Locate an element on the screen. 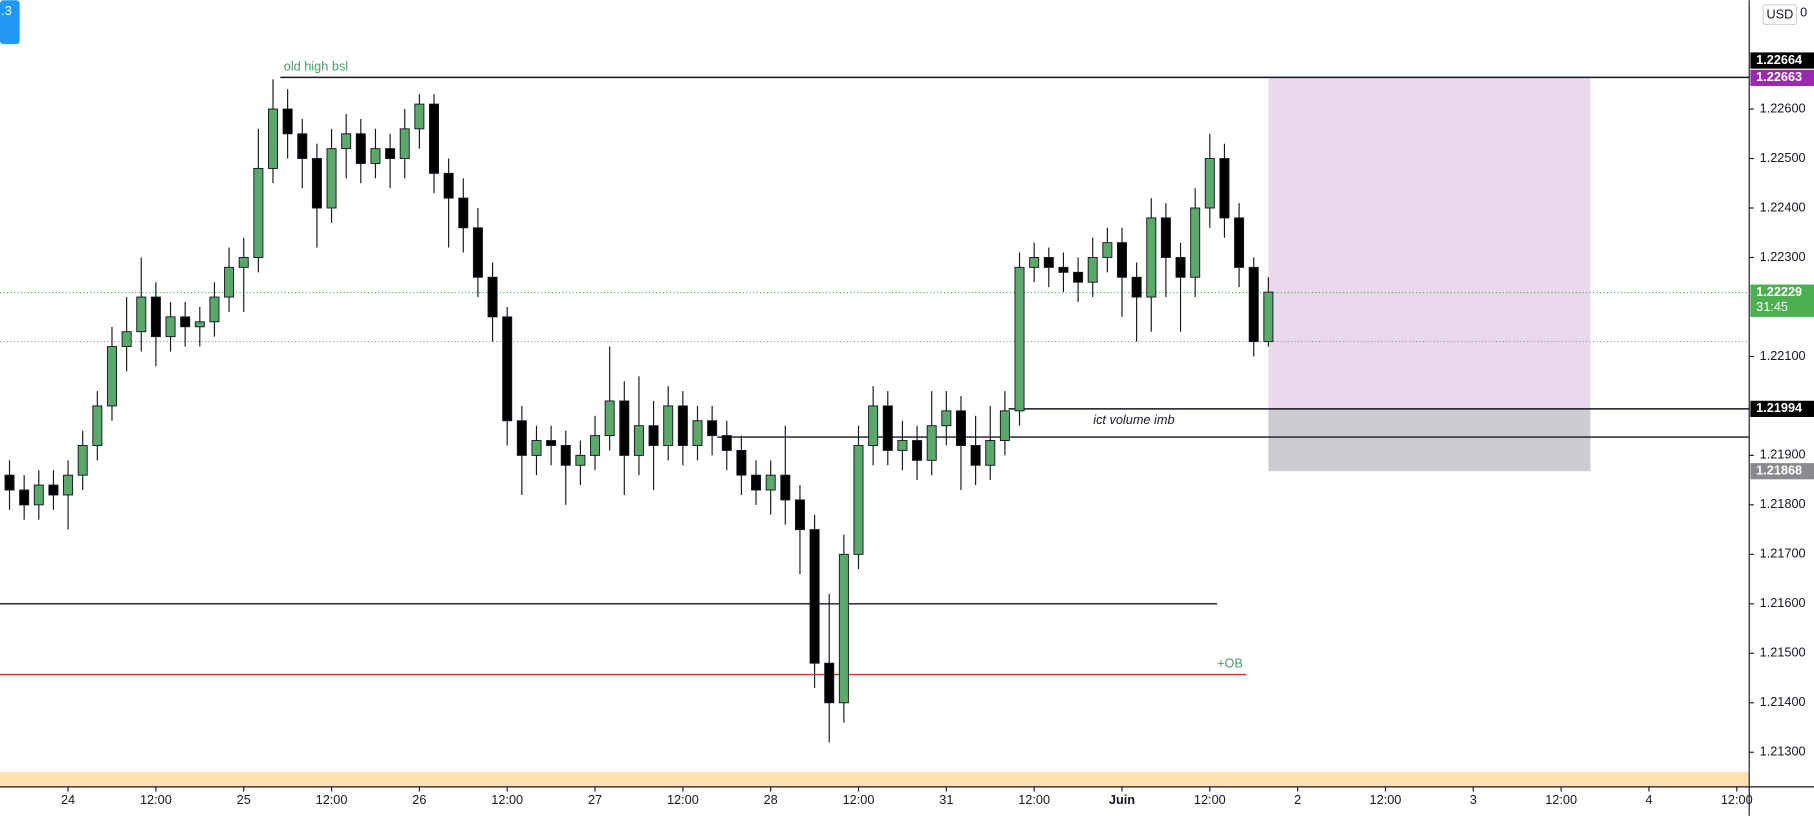 This screenshot has height=816, width=1814. y-tick-label: 1.22400 is located at coordinates (1783, 206).